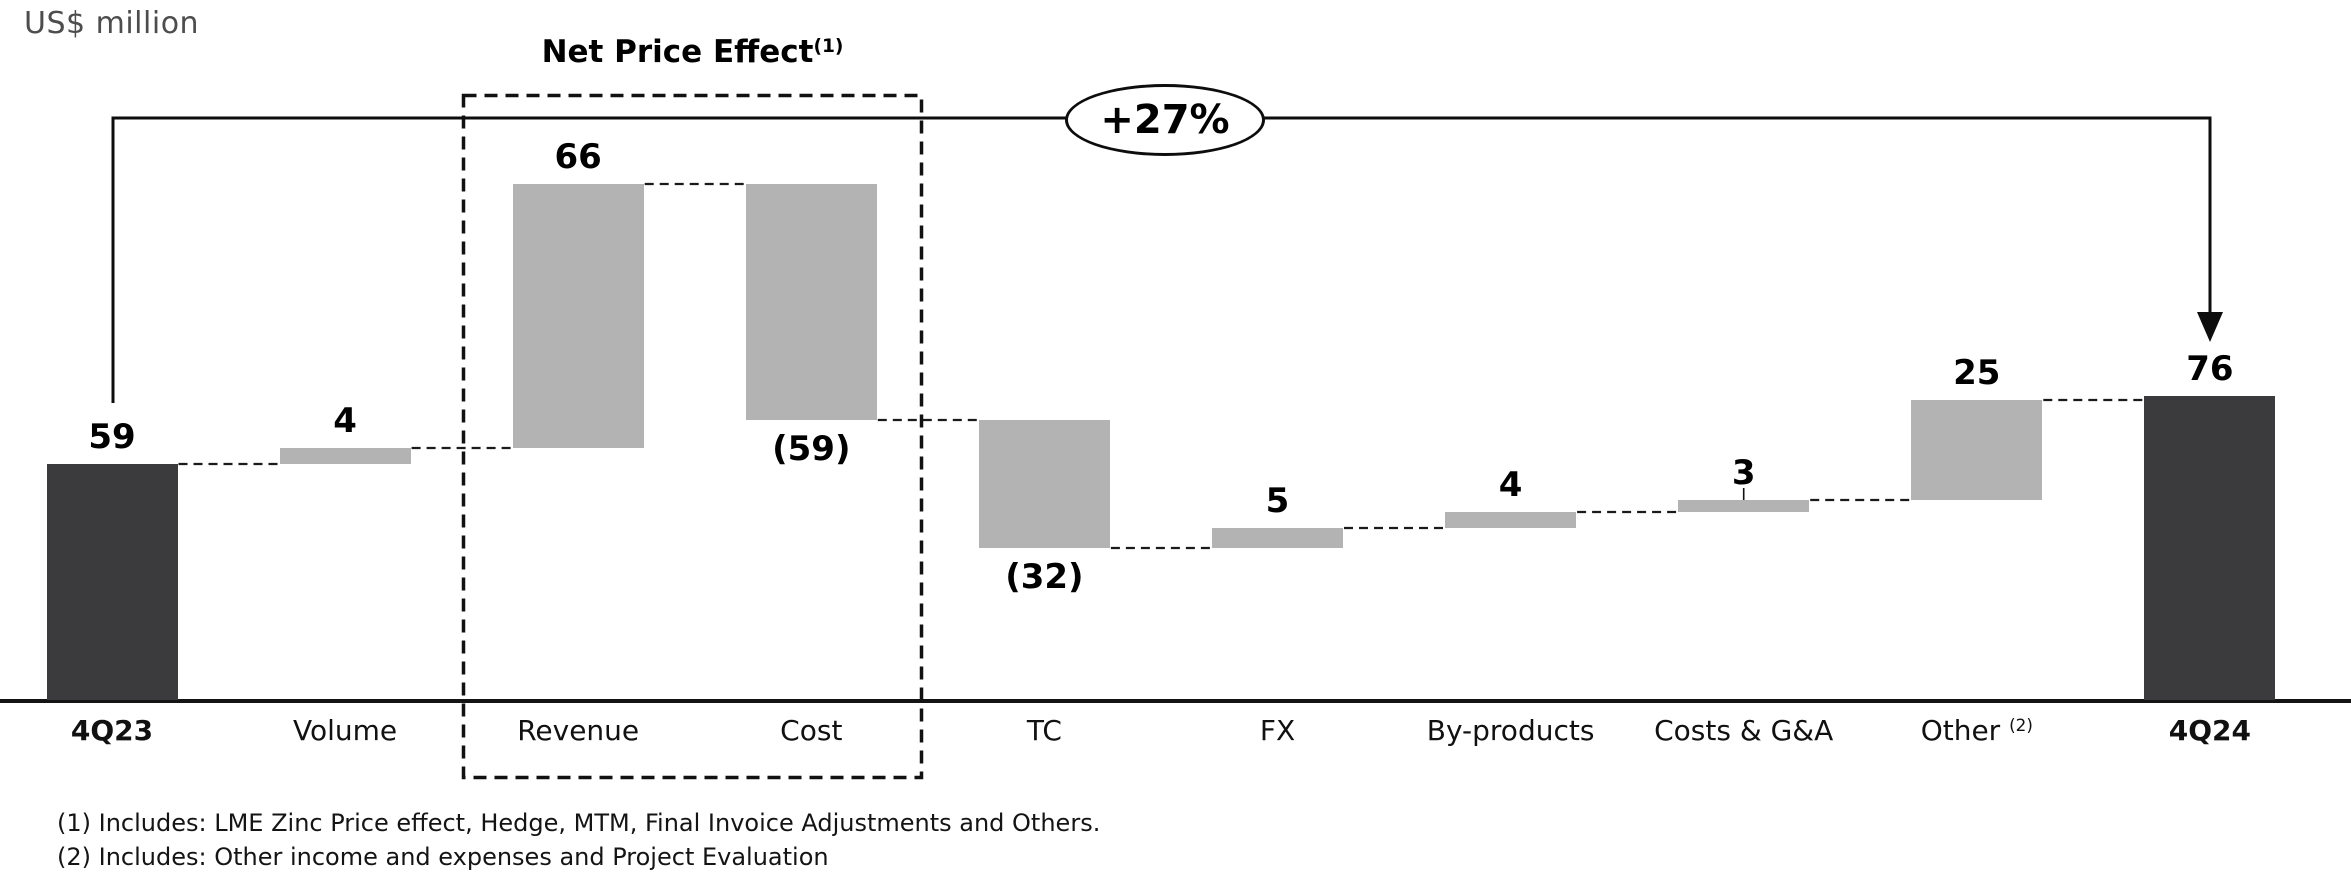 The image size is (2351, 894). I want to click on axis-label-4q23: 4Q23, so click(116, 731).